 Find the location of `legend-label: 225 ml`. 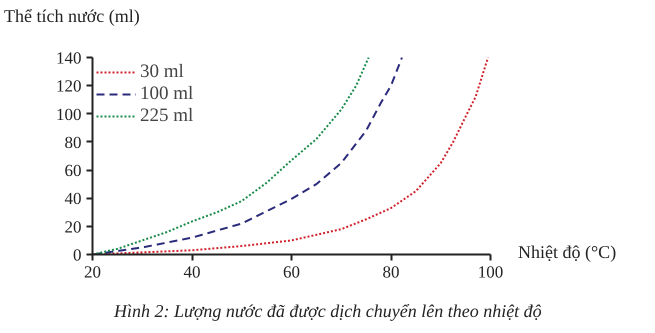

legend-label: 225 ml is located at coordinates (167, 116).